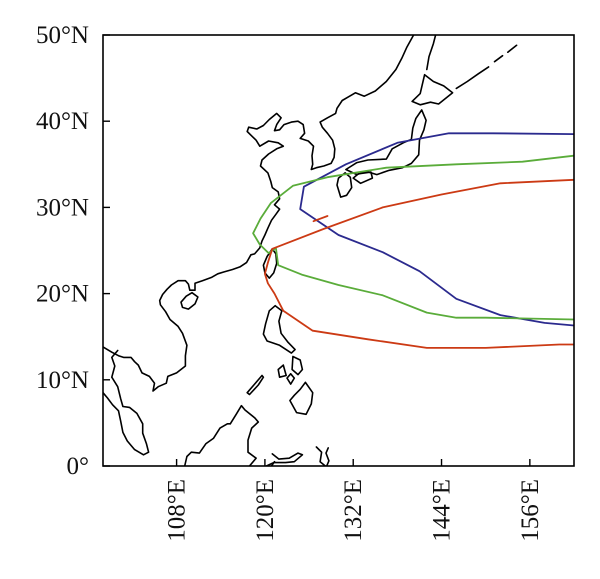  What do you see at coordinates (62, 380) in the screenshot?
I see `lat-tick-label: 10°N` at bounding box center [62, 380].